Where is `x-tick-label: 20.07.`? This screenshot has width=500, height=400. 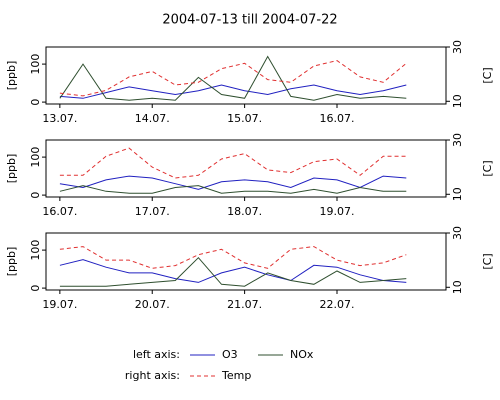 x-tick-label: 20.07. is located at coordinates (152, 304).